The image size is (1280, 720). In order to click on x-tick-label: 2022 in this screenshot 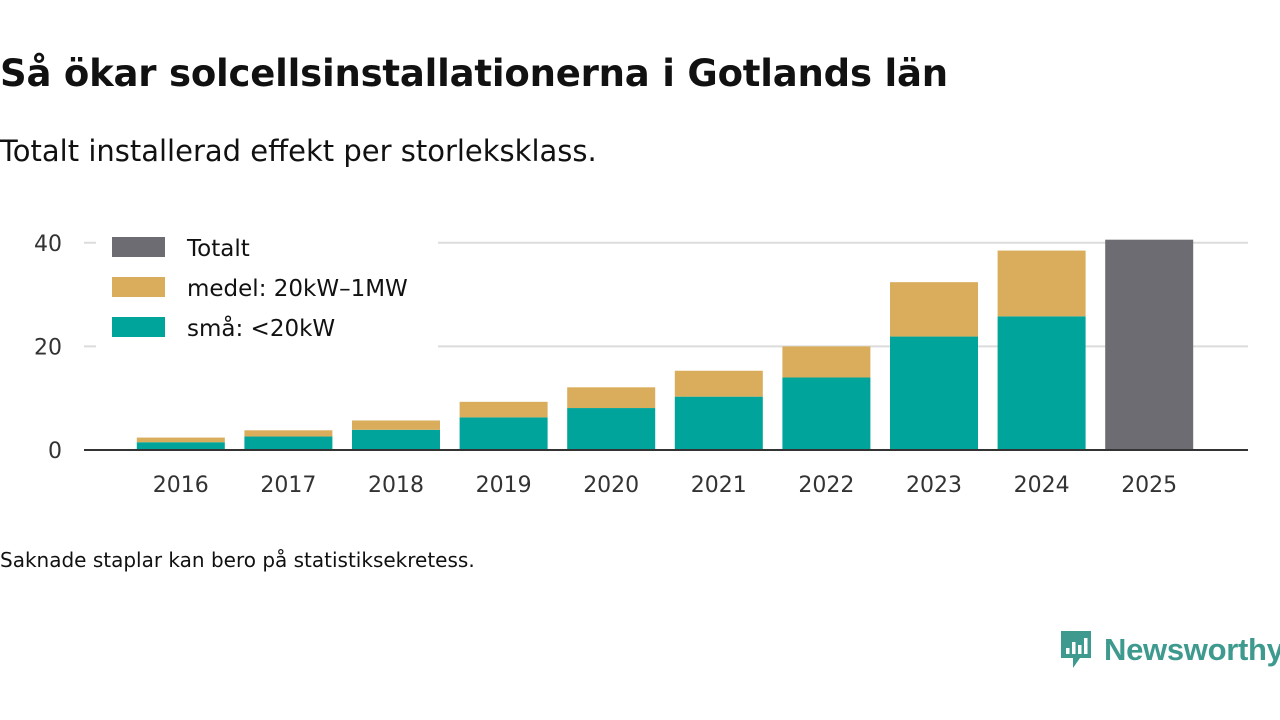, I will do `click(826, 485)`.